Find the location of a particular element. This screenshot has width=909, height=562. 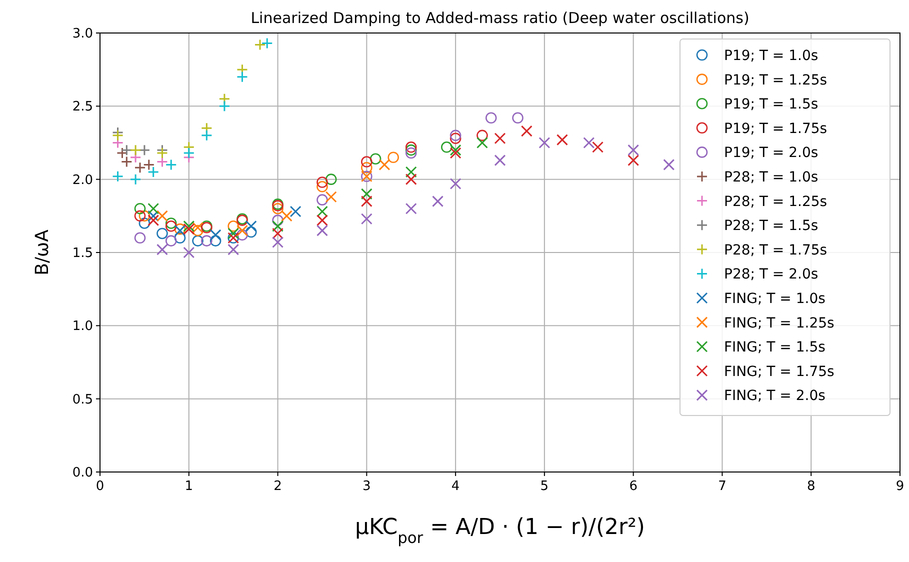

y-tick-label: 2.5 is located at coordinates (82, 107).